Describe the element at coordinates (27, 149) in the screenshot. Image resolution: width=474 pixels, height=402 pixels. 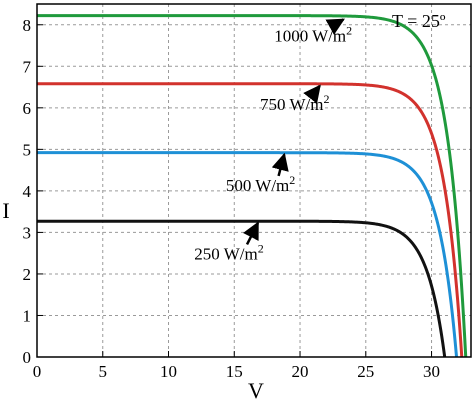
I see `y-tick-label: 5` at that location.